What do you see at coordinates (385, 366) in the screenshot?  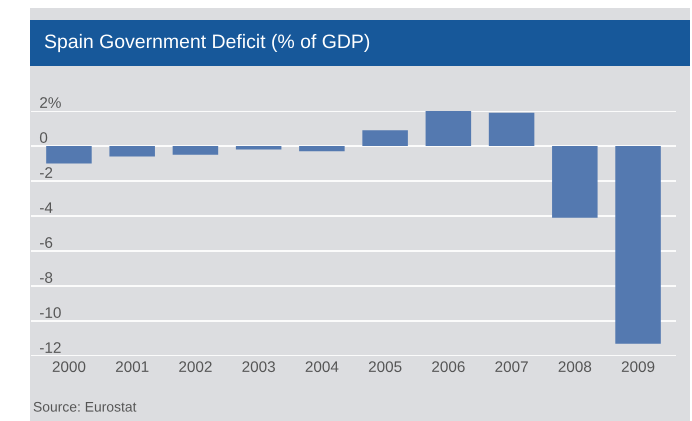 I see `x-tick-label: 2005` at bounding box center [385, 366].